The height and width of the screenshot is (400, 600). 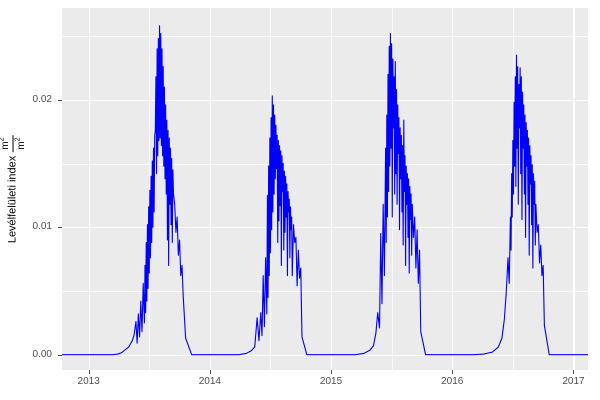 I want to click on x-axis-tick-label: 2016, so click(x=452, y=381).